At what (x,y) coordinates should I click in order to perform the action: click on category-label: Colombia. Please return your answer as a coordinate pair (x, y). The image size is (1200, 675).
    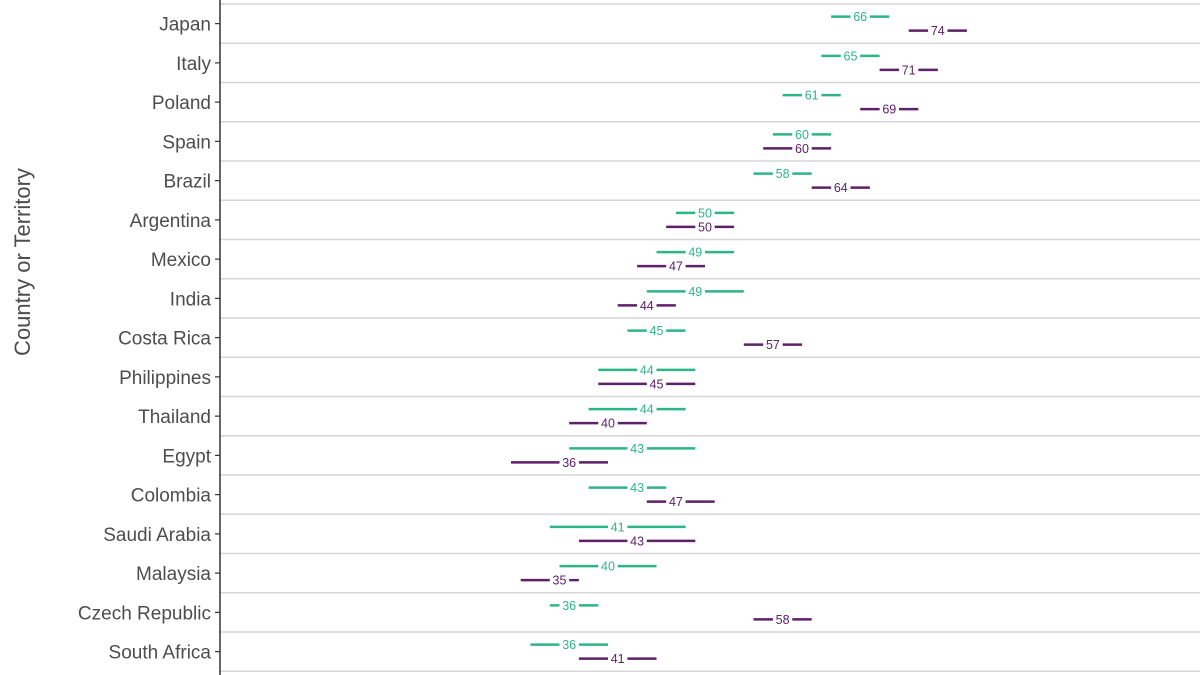
    Looking at the image, I should click on (171, 496).